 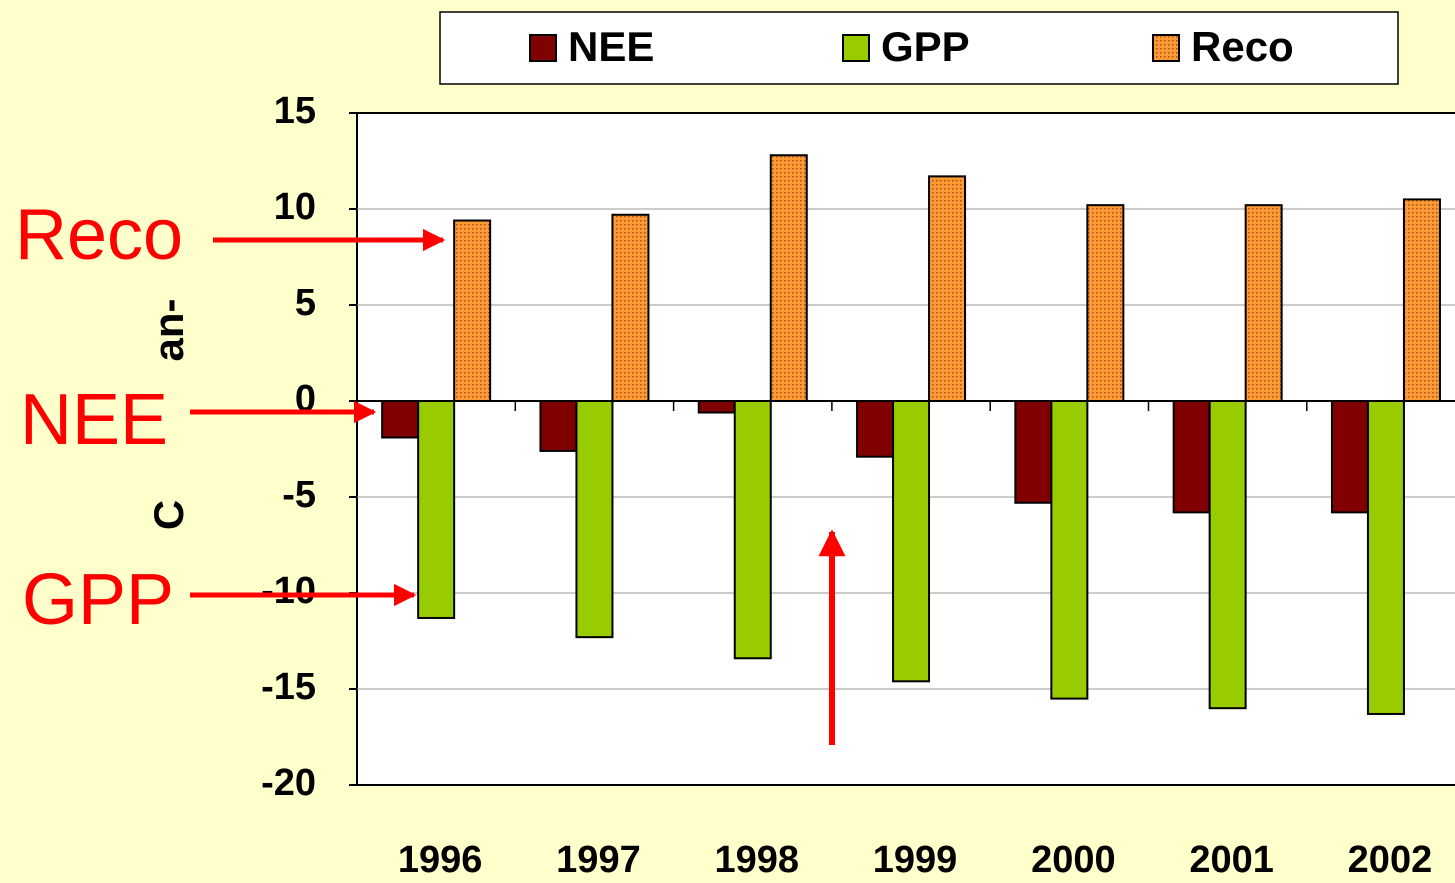 What do you see at coordinates (440, 860) in the screenshot?
I see `x-tick-label: 1996` at bounding box center [440, 860].